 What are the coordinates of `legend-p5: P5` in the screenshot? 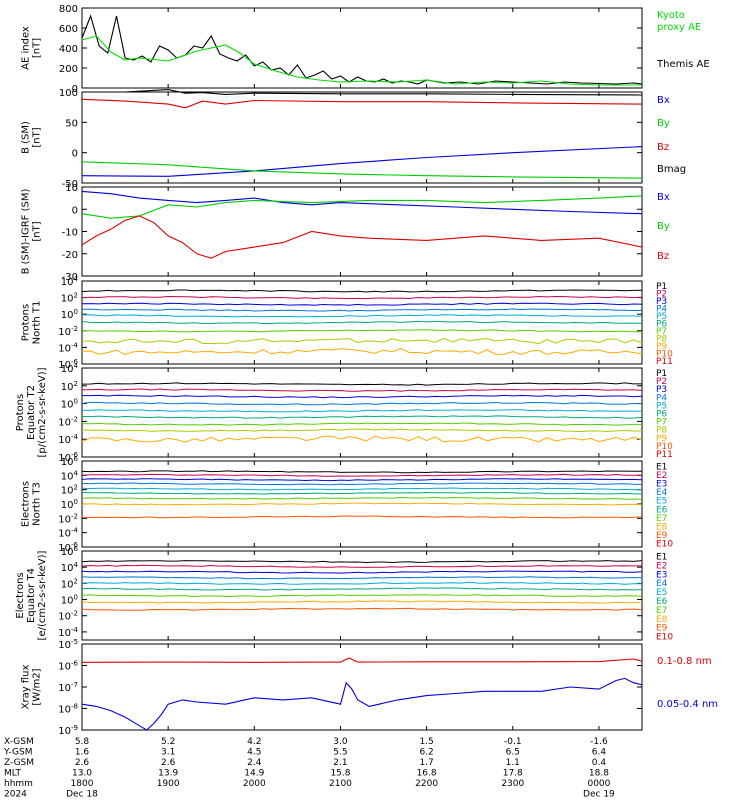 It's located at (661, 406).